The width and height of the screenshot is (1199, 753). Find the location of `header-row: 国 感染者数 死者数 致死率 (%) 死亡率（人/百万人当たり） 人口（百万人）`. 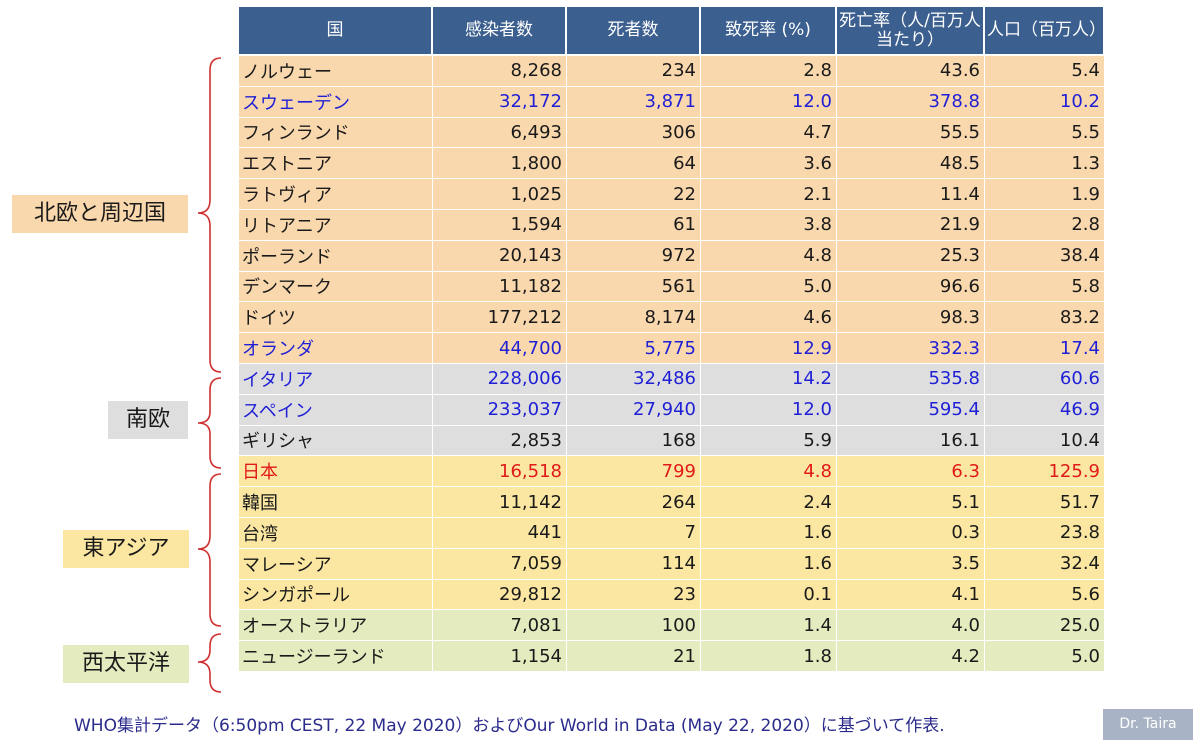

header-row: 国 感染者数 死者数 致死率 (%) 死亡率（人/百万人当たり） 人口（百万人） is located at coordinates (672, 31).